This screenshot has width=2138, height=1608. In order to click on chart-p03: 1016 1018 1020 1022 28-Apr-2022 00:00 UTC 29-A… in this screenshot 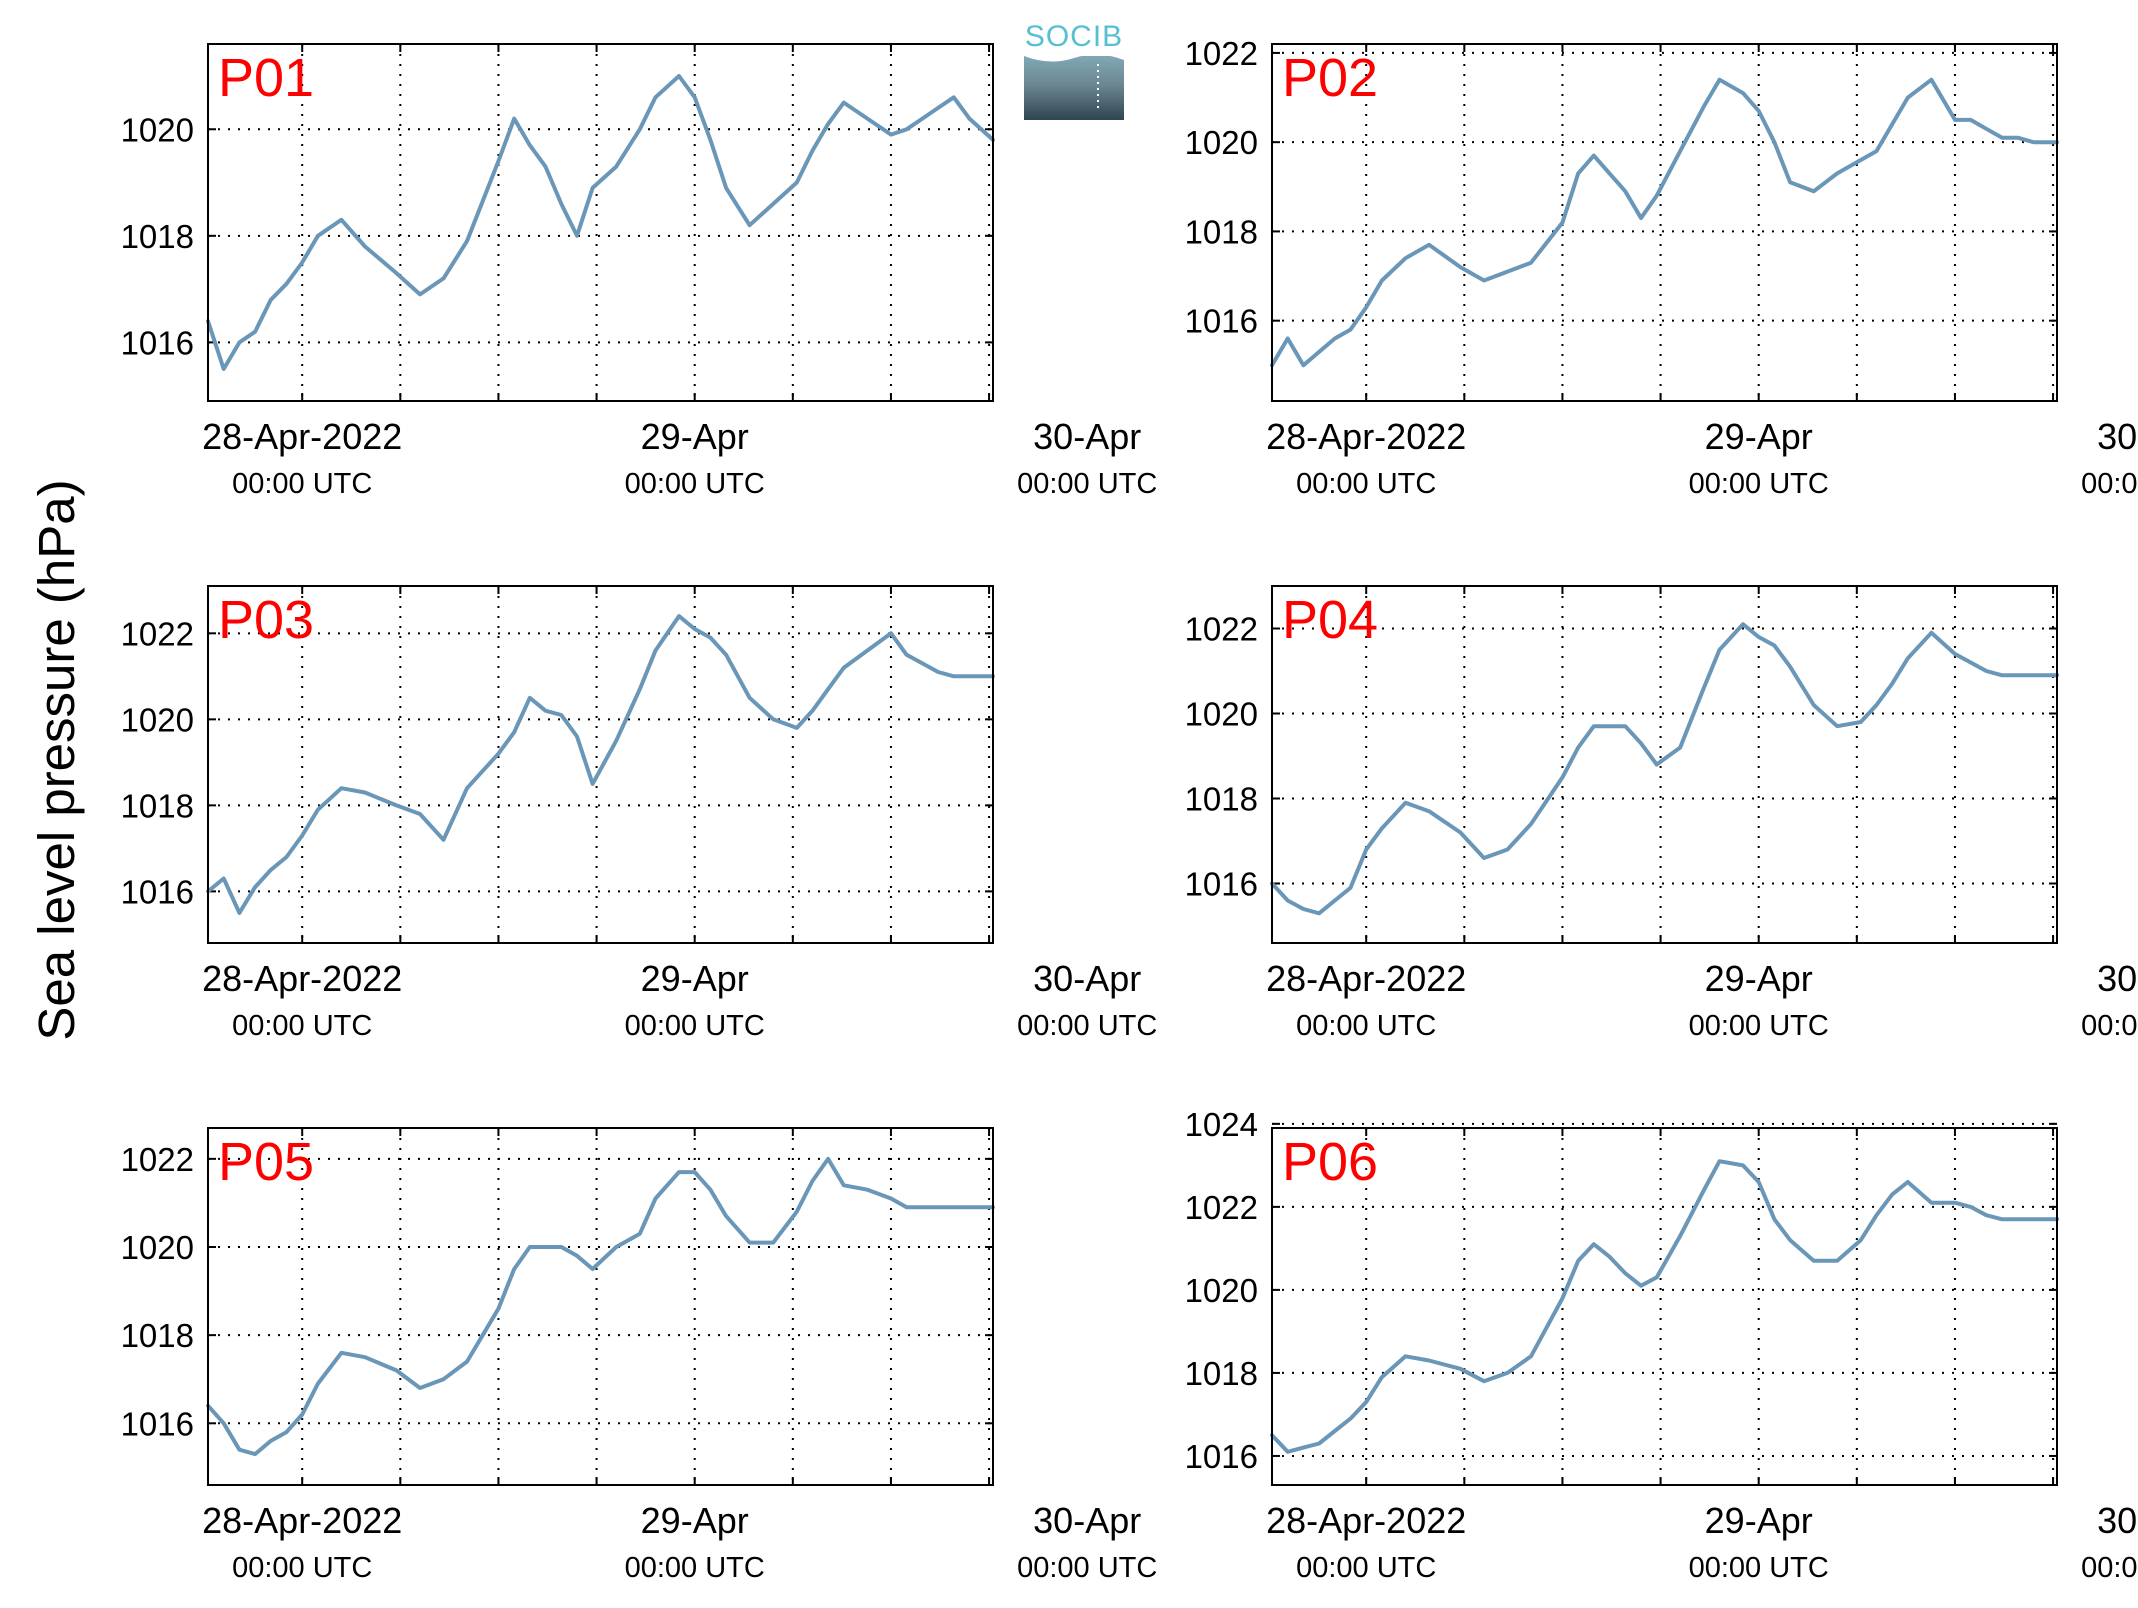, I will do `click(639, 813)`.